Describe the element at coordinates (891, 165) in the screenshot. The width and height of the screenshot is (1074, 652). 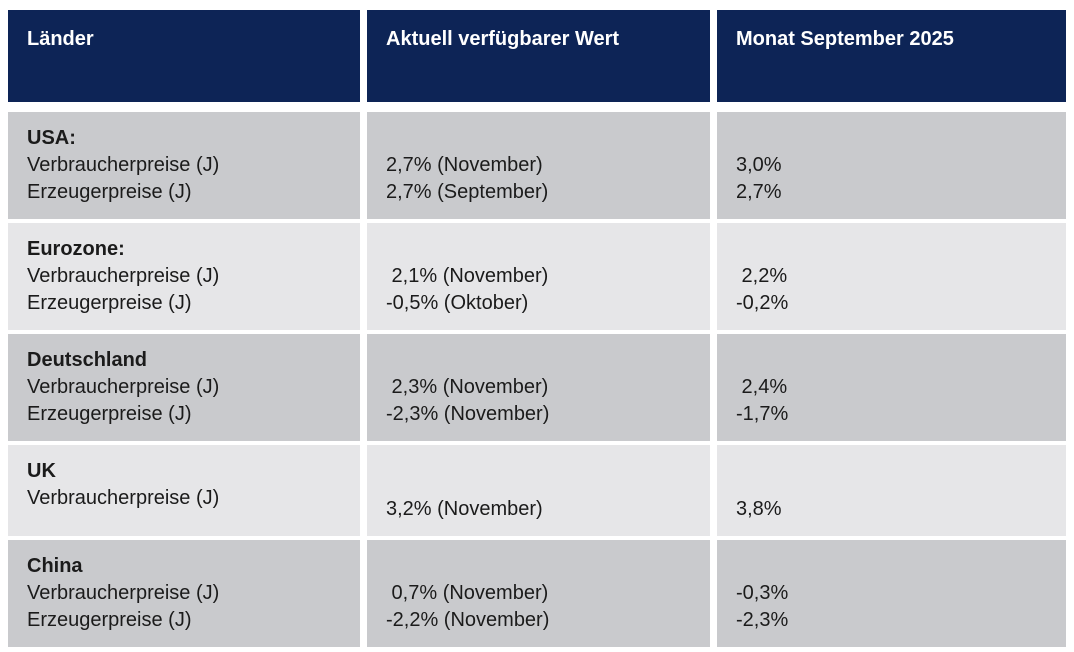
I see `september-wert-cell: 3,0% 2,7%` at that location.